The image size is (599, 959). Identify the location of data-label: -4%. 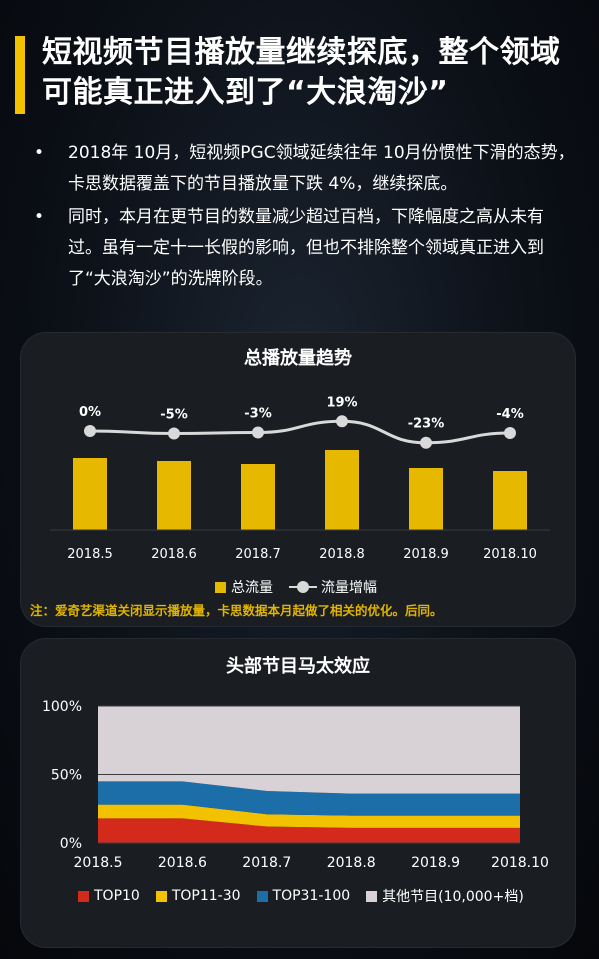
(509, 414).